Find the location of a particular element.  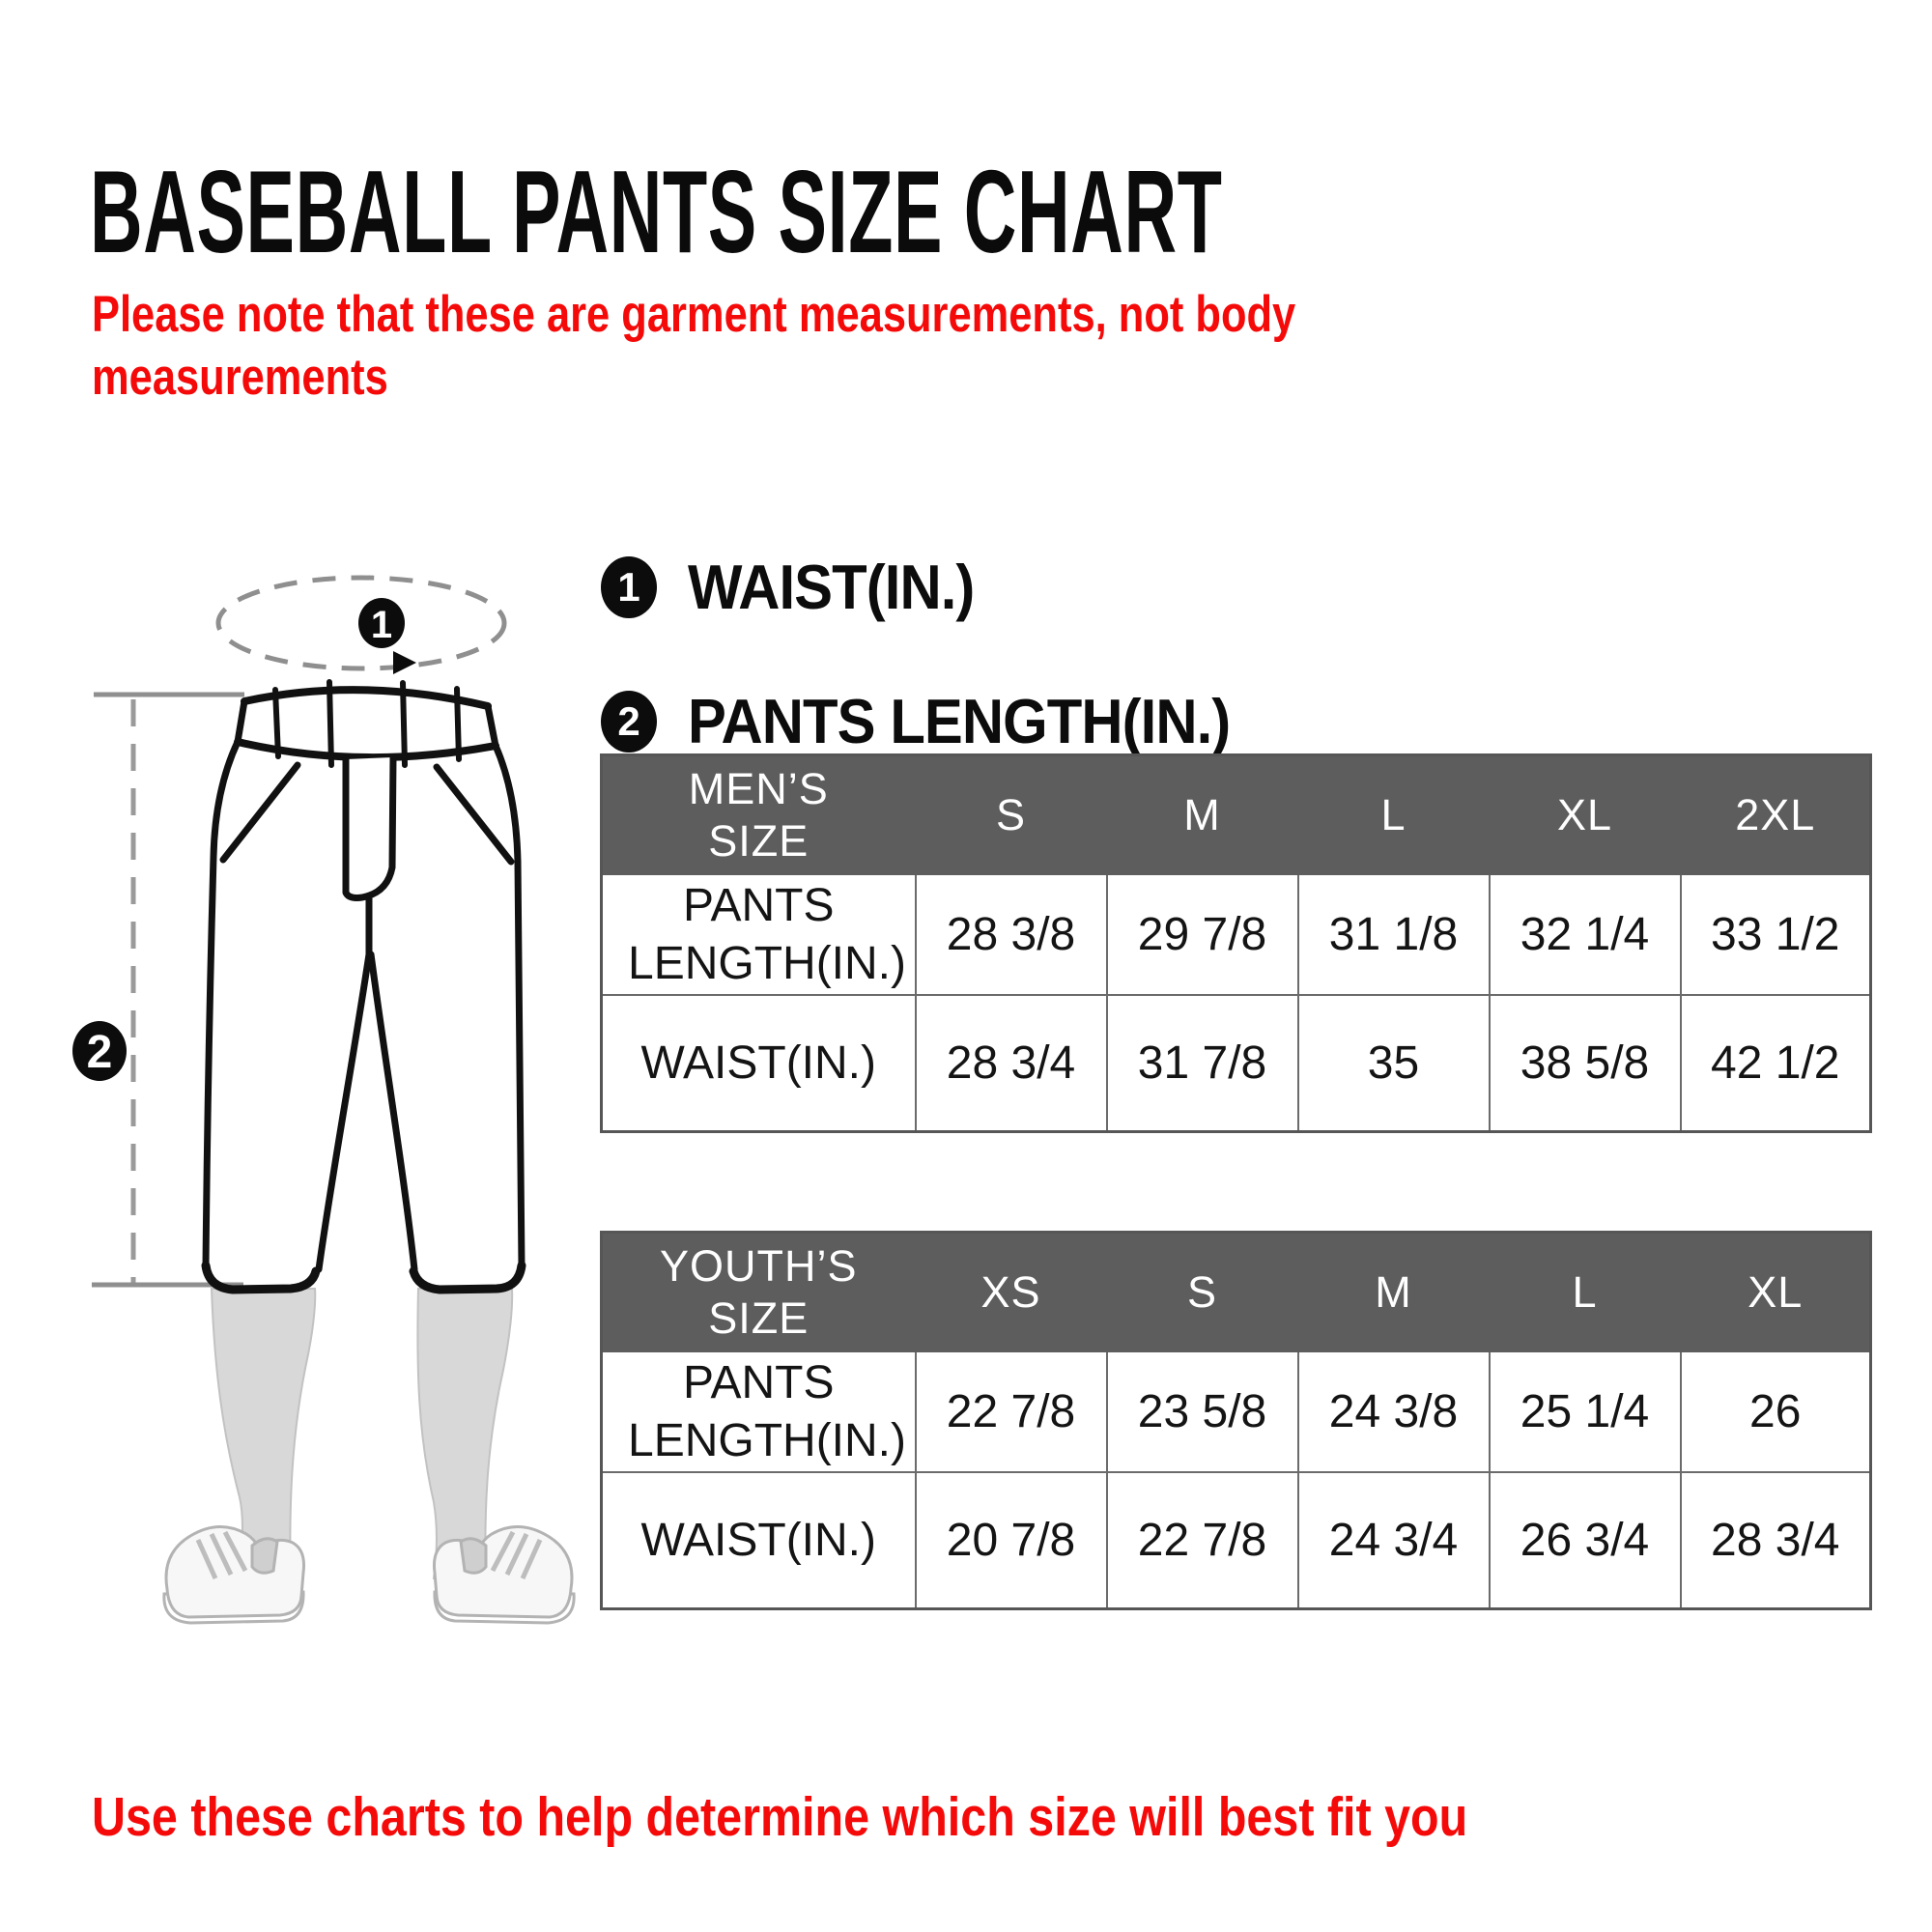

measurement-legend: 1 WAIST(IN.) 2 PANTS LENGTH(IN.) is located at coordinates (939, 685).